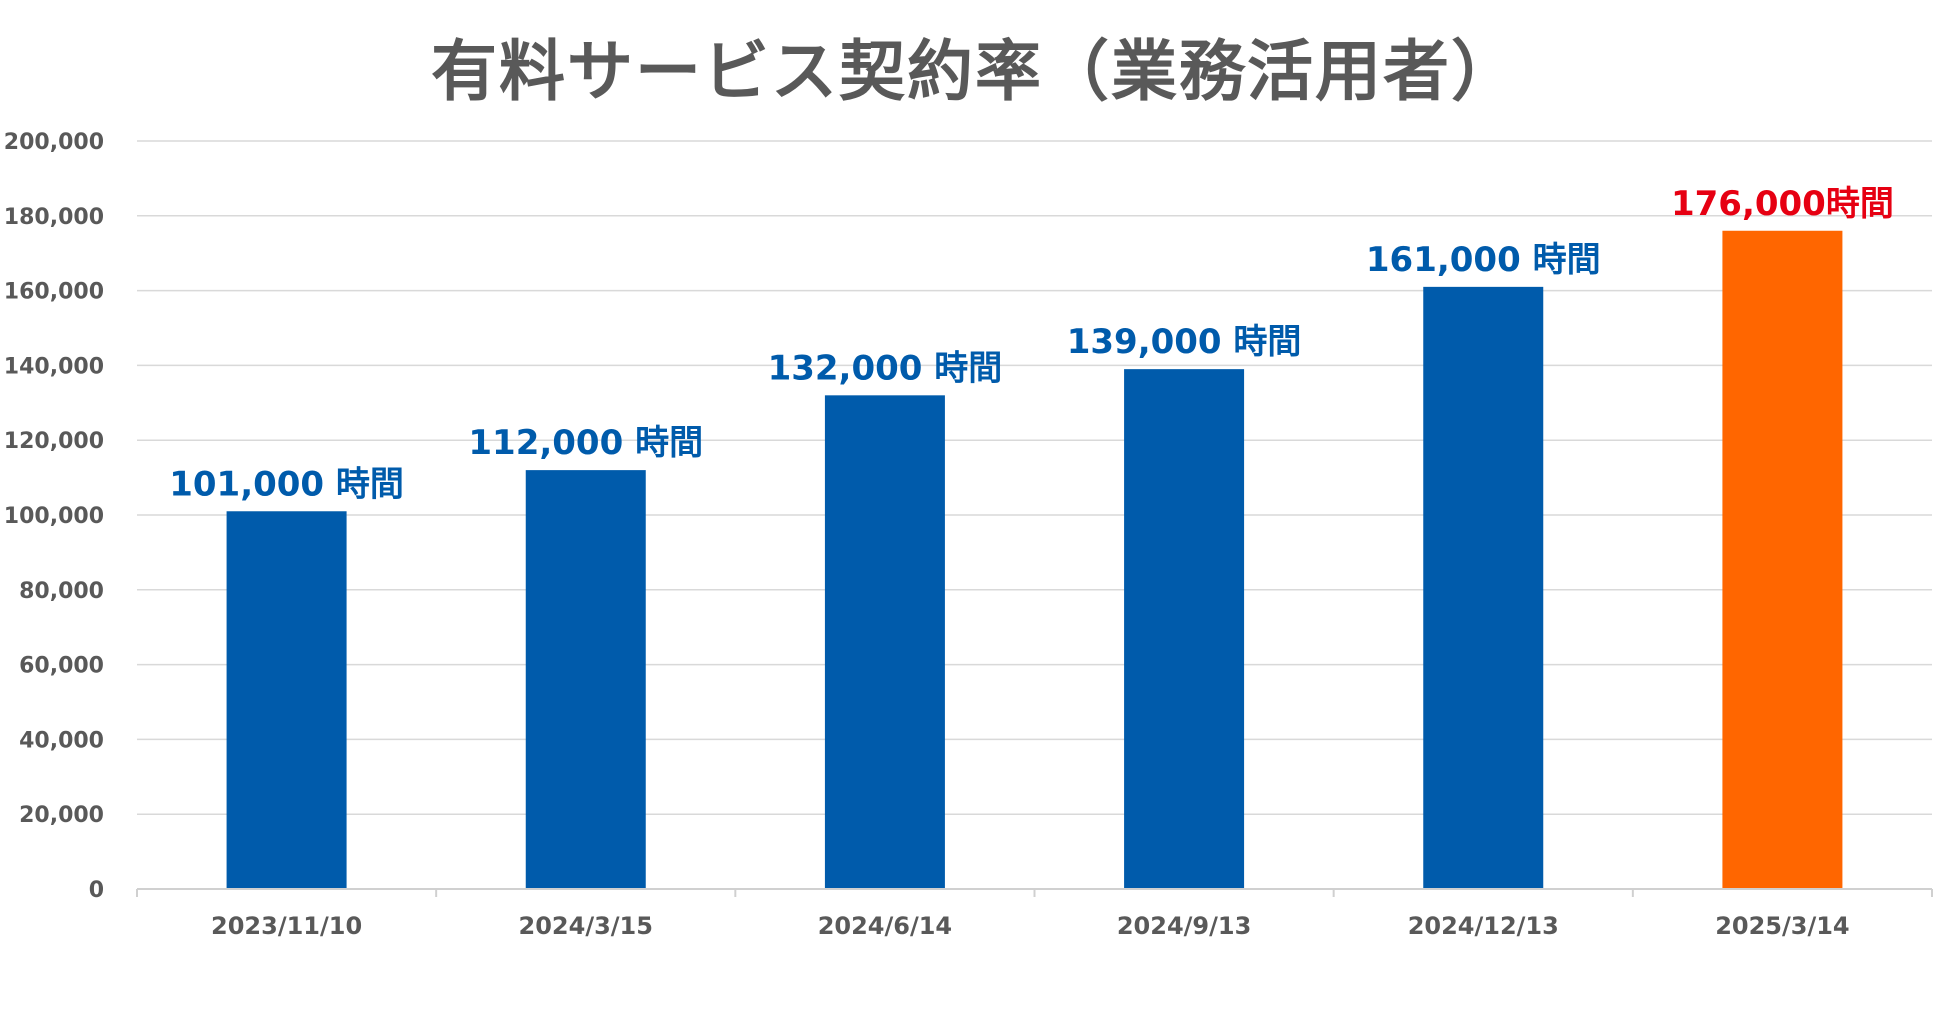 This screenshot has width=1950, height=1012. I want to click on y-tick-label: 100,000, so click(54, 516).